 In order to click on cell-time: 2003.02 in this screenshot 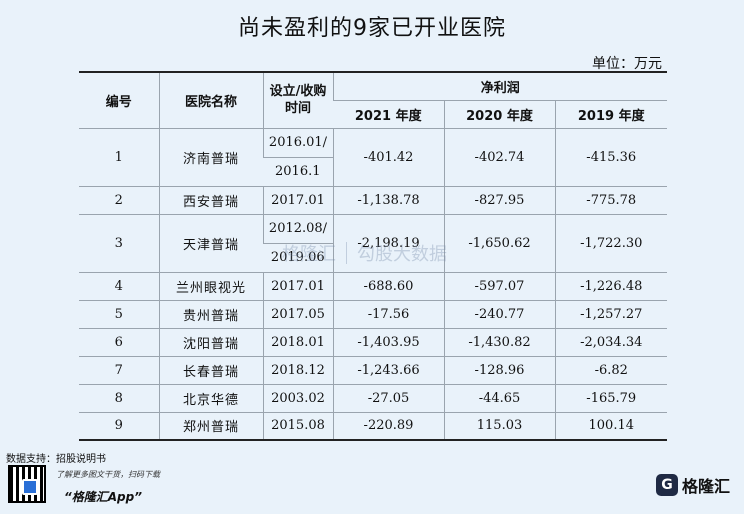, I will do `click(297, 398)`.